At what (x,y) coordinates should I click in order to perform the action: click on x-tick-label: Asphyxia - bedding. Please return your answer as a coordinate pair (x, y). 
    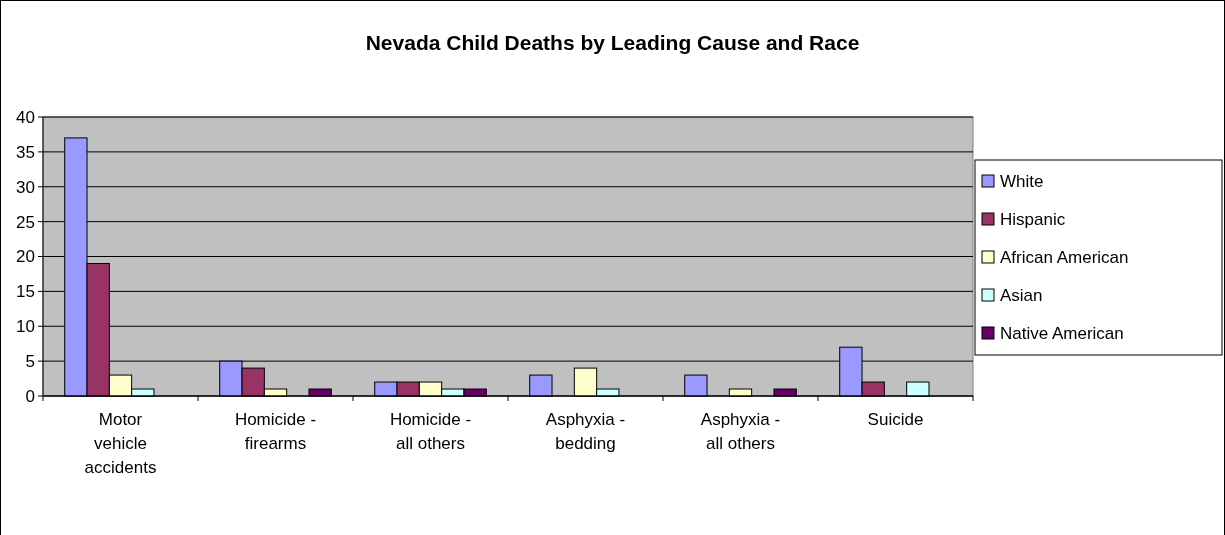
    Looking at the image, I should click on (585, 431).